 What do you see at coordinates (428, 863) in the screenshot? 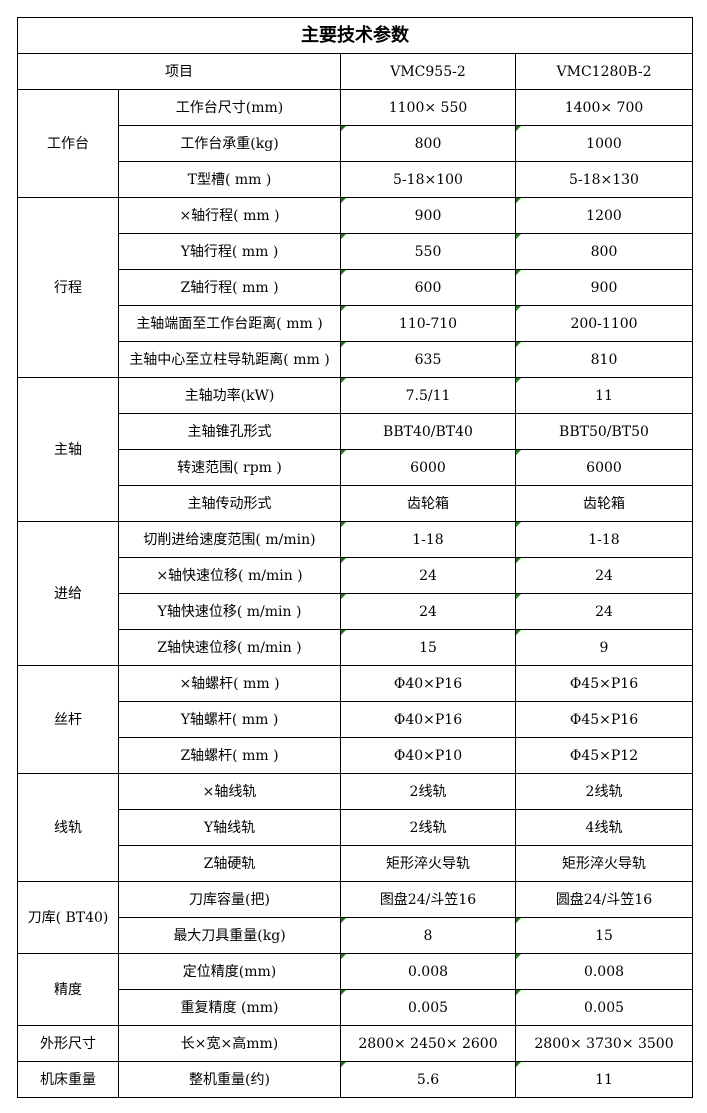
I see `model-1-value: 矩形淬火导轨` at bounding box center [428, 863].